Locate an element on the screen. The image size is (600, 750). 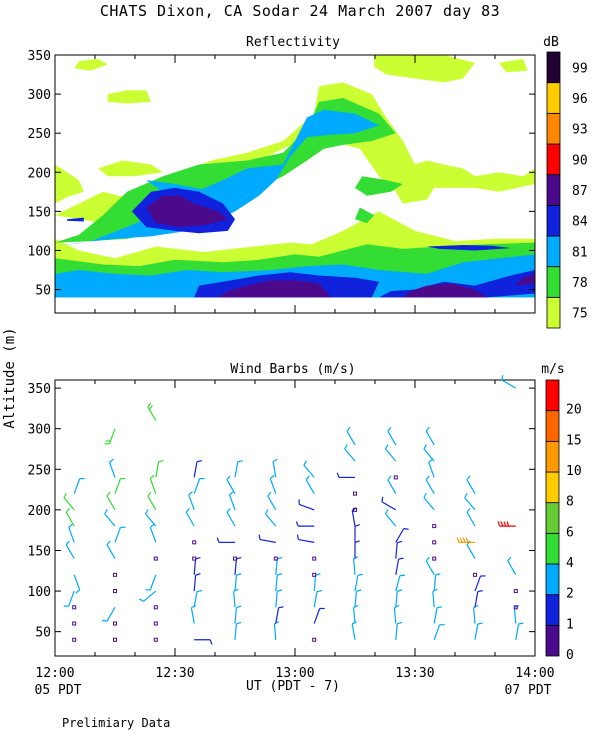
wind-colorbar-label: 4 is located at coordinates (570, 563).